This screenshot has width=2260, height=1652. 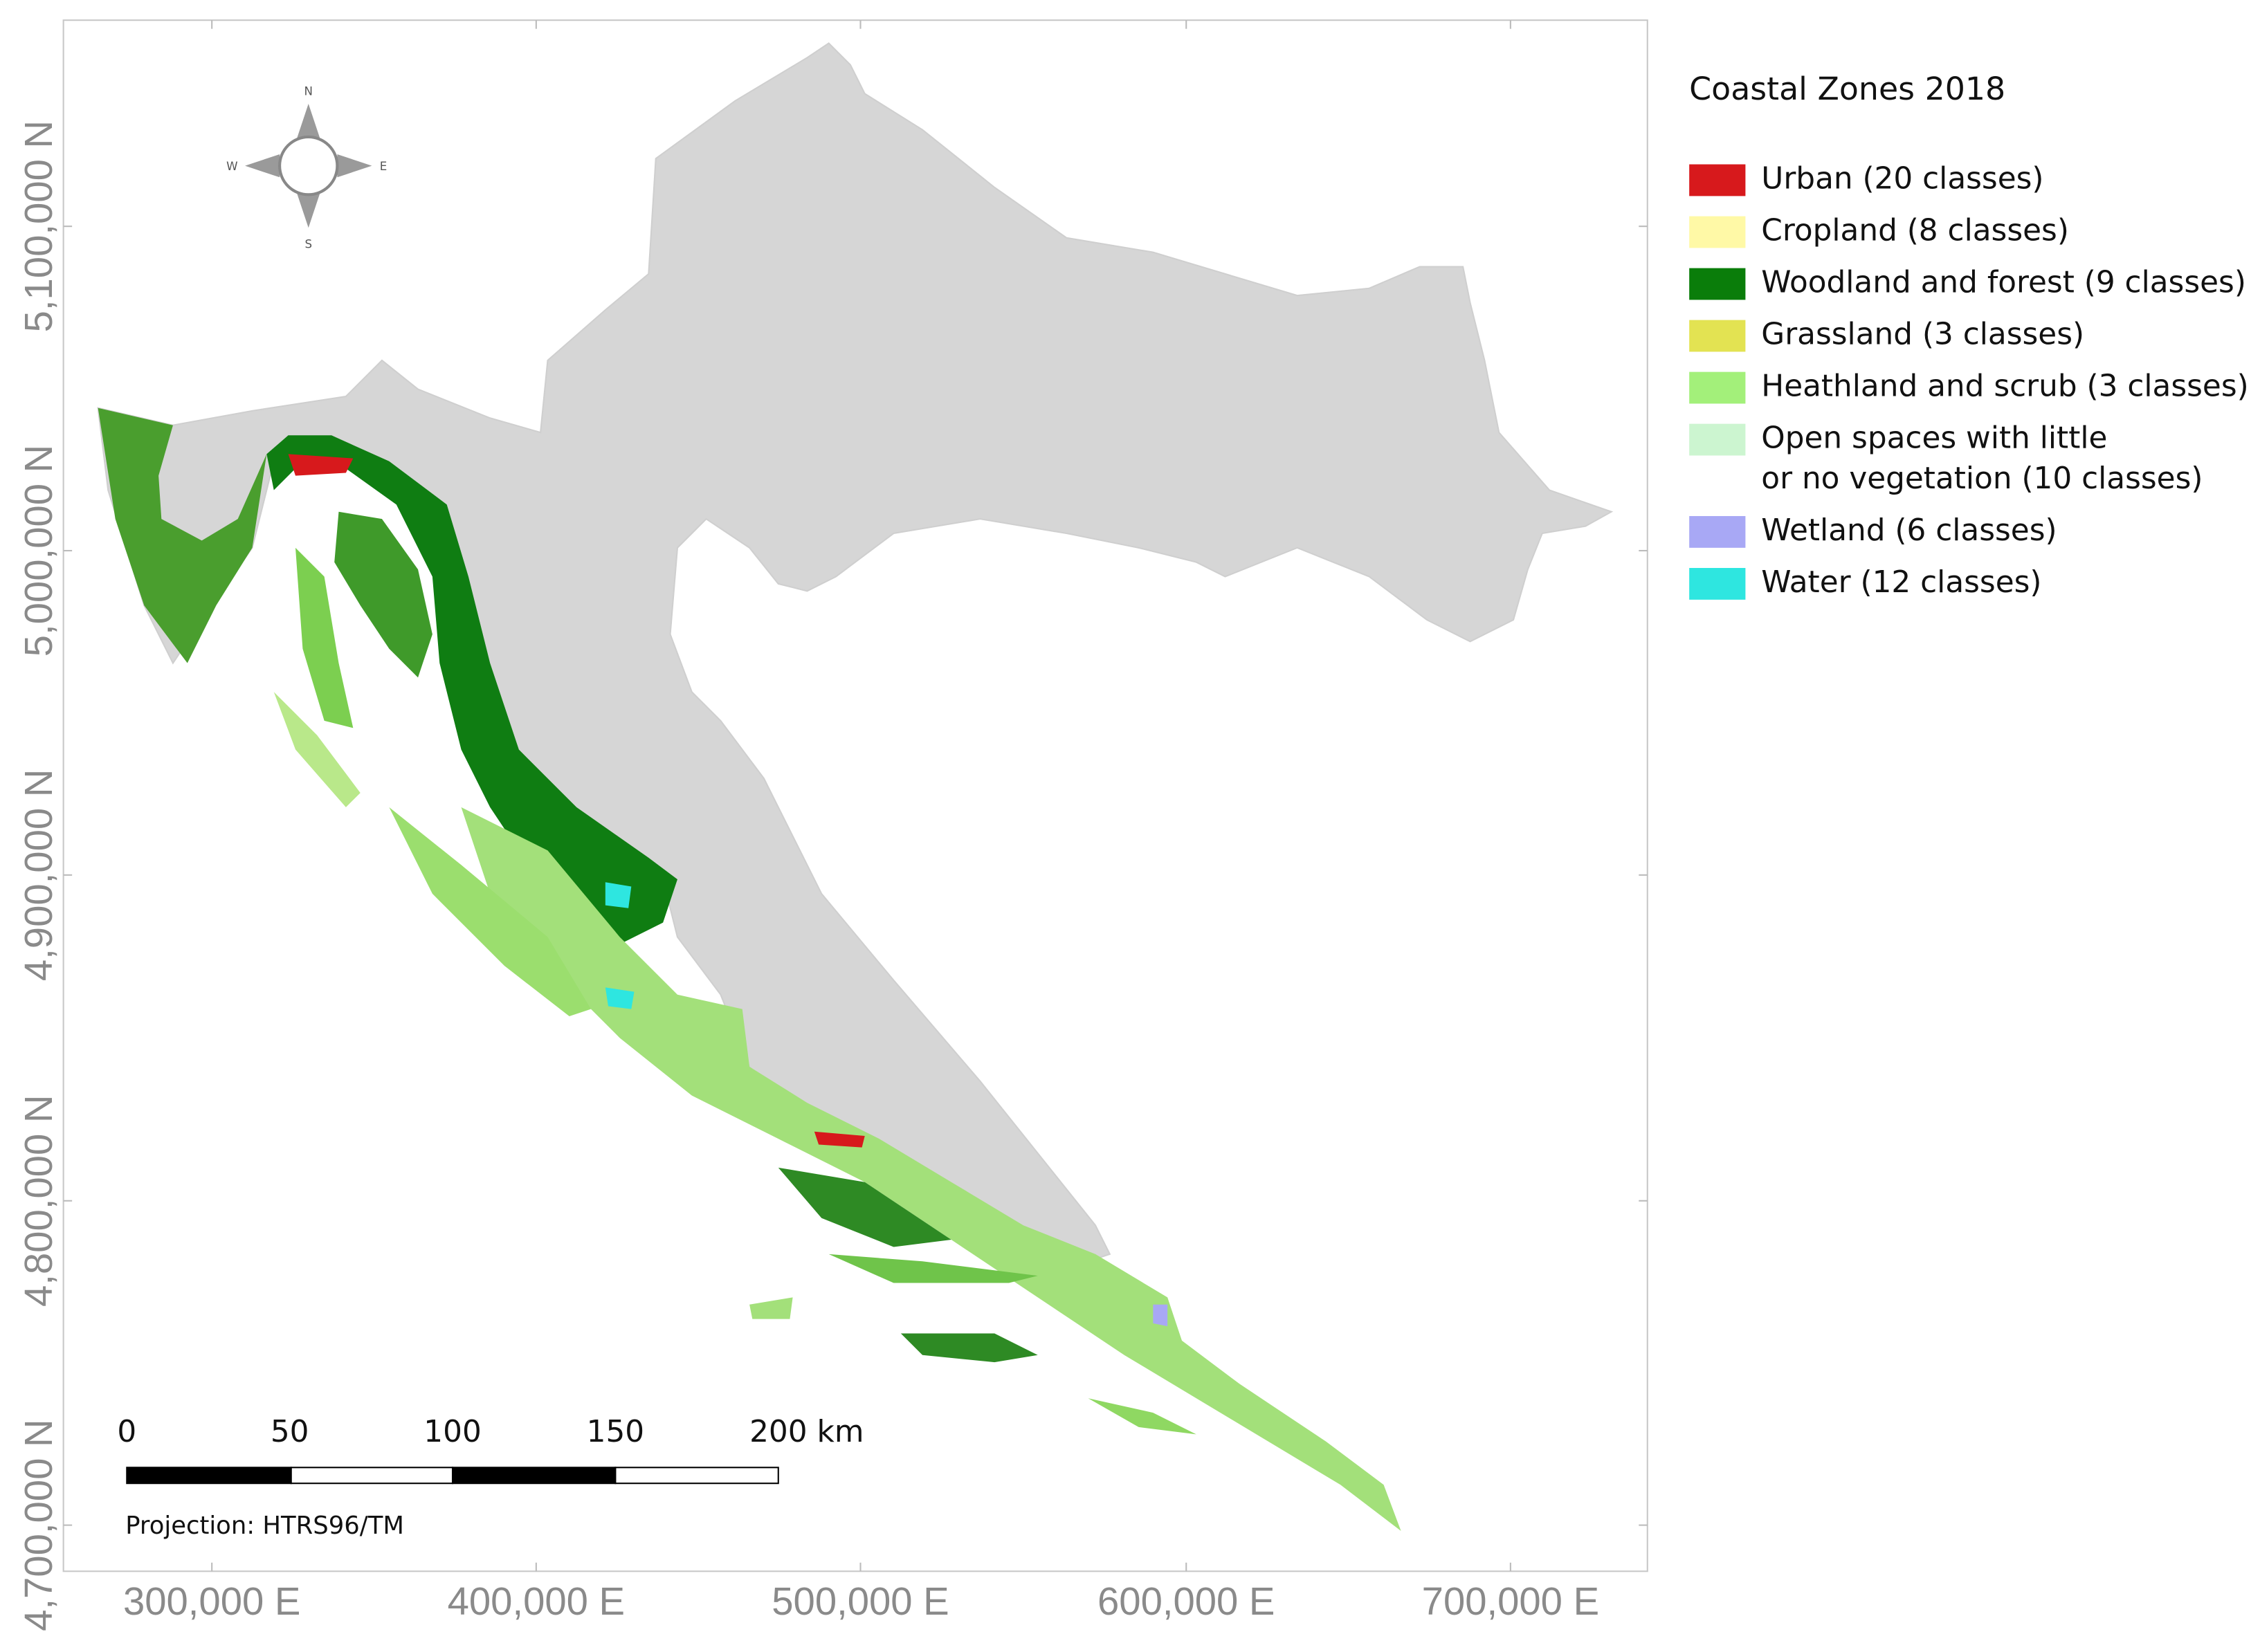 What do you see at coordinates (38, 1525) in the screenshot?
I see `y-grid-label: 4,700,000 N` at bounding box center [38, 1525].